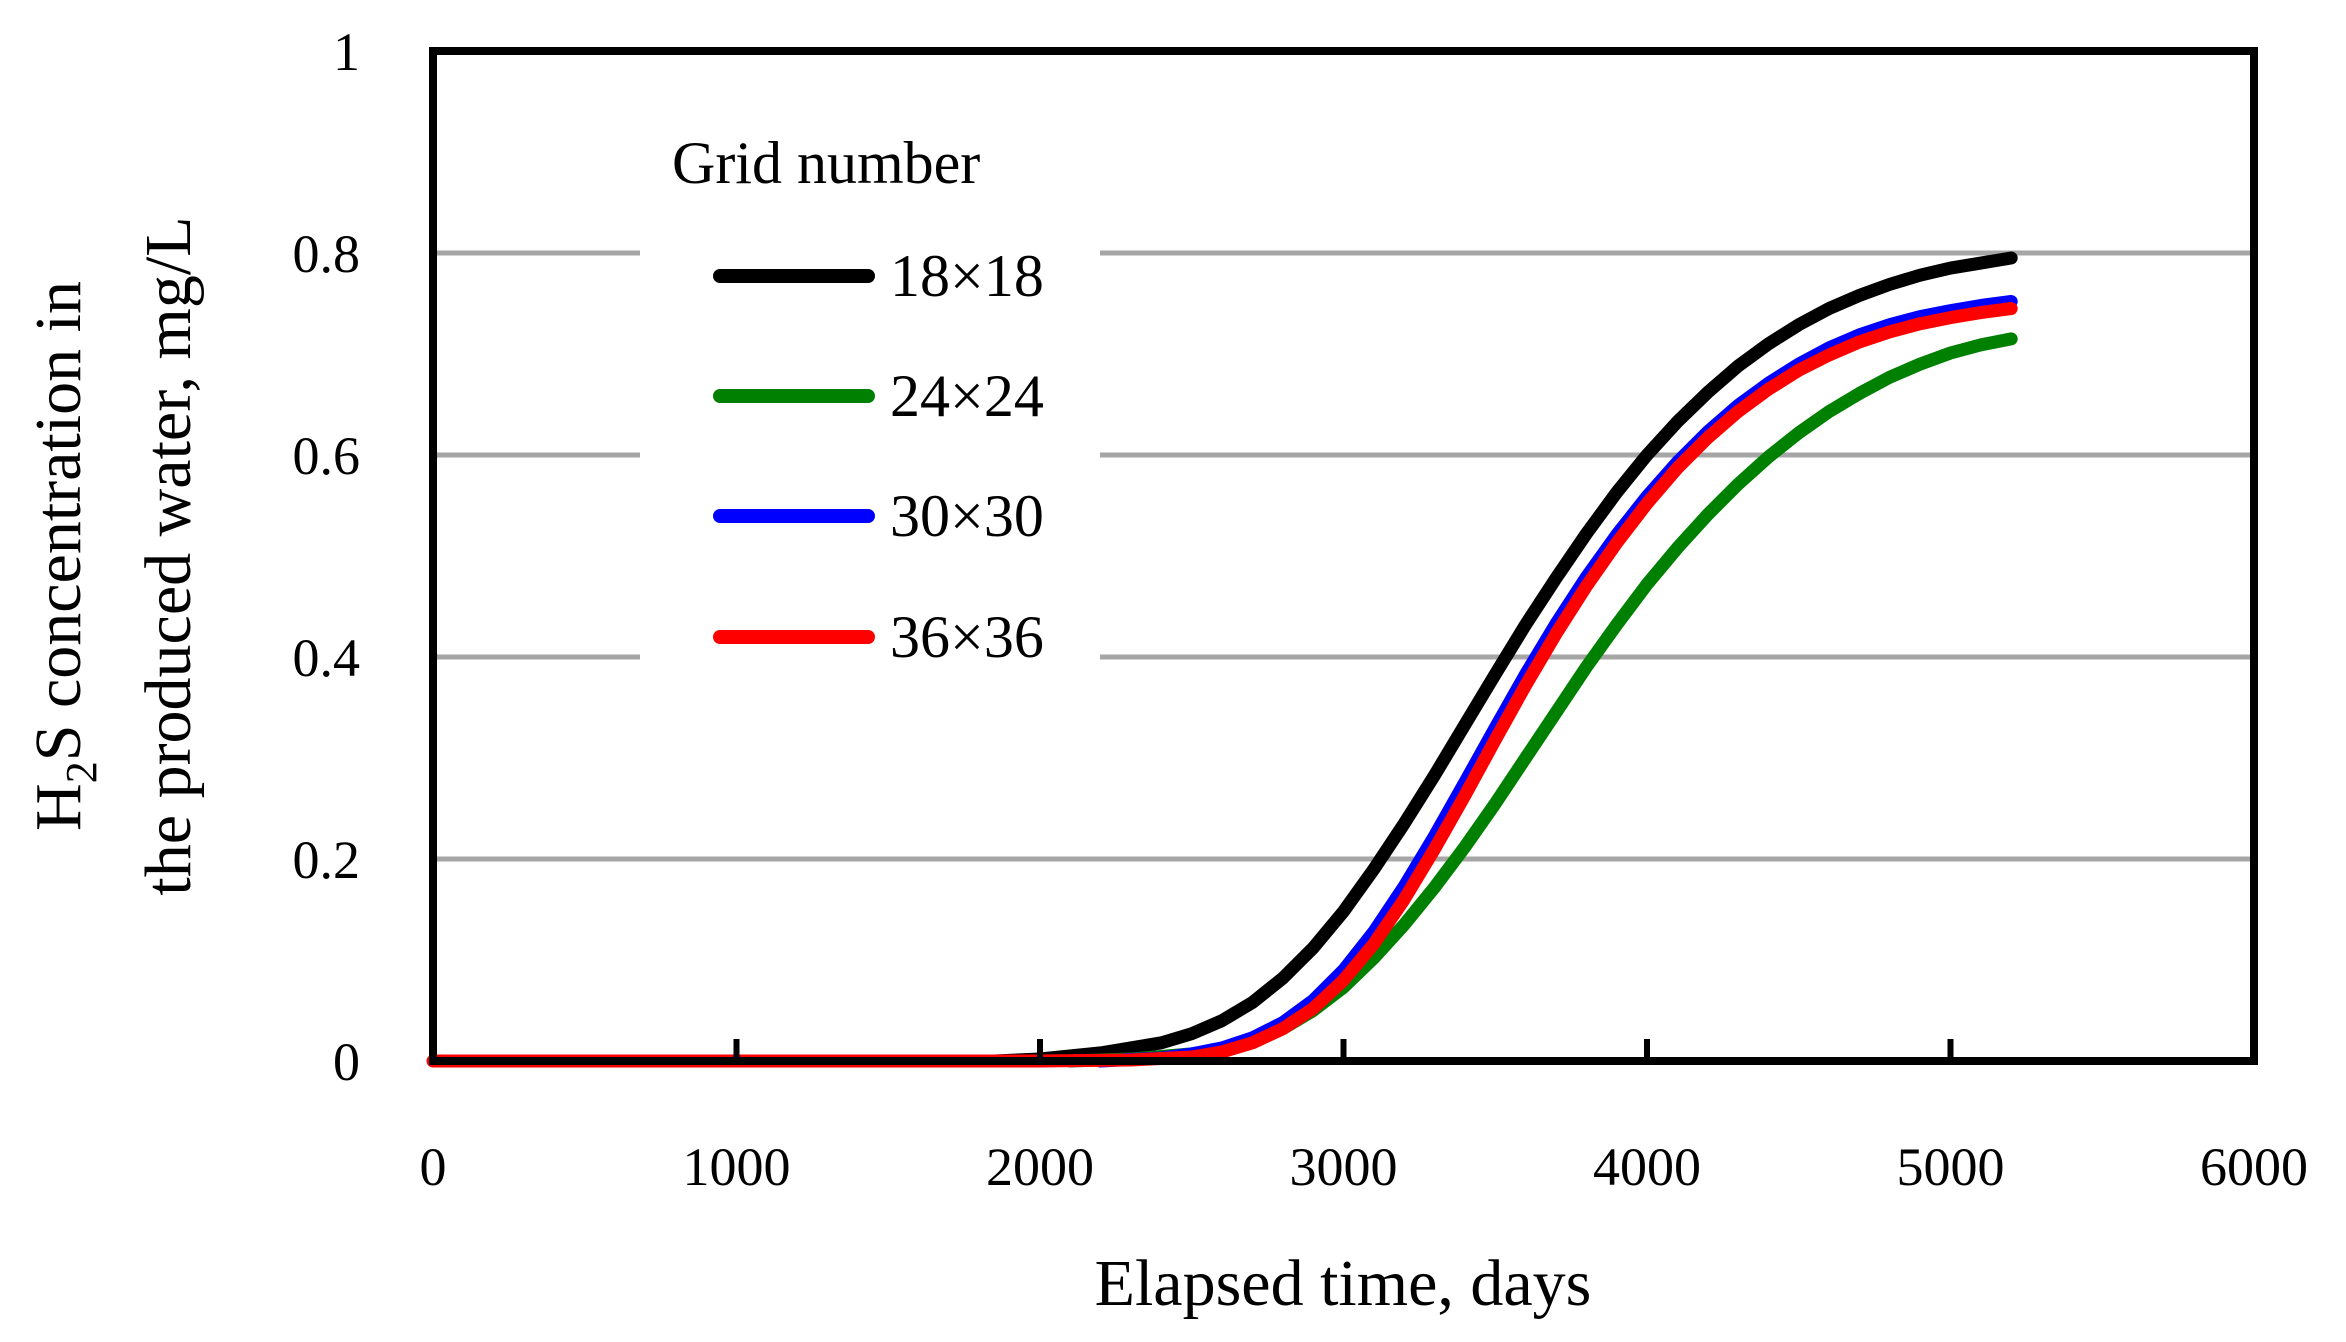 This screenshot has width=2346, height=1342. Describe the element at coordinates (168, 555) in the screenshot. I see `y-axis-title-line2: the produced water, mg/L` at that location.